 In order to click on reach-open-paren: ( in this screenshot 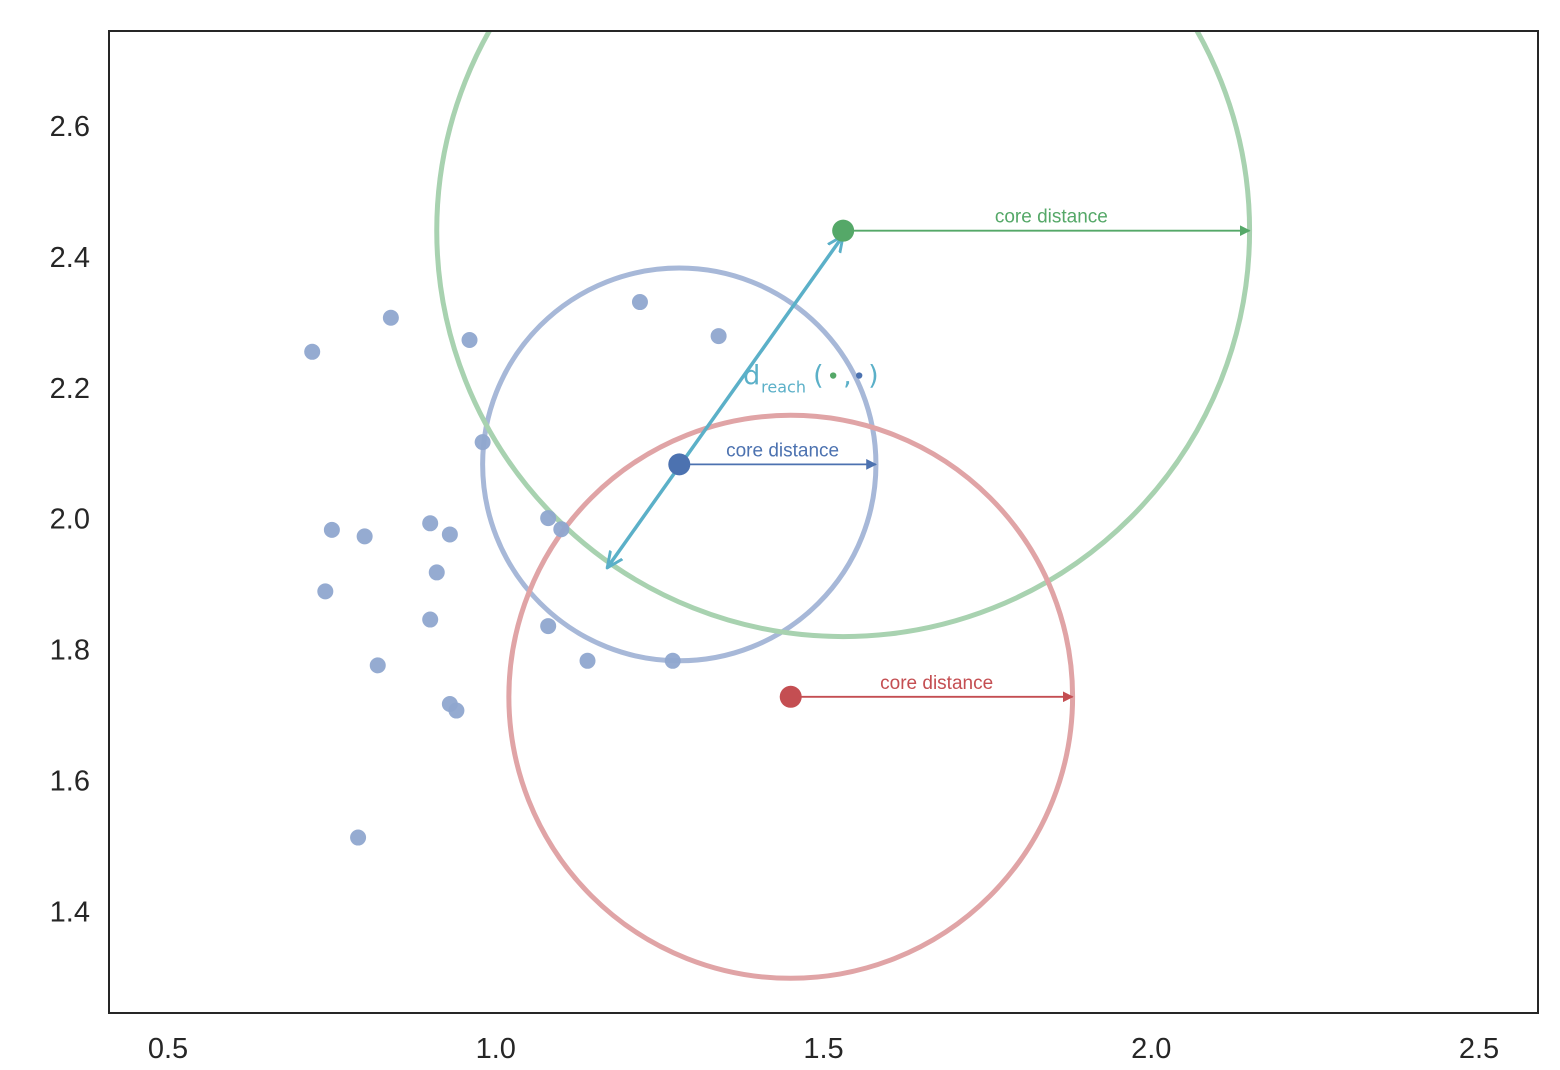, I will do `click(818, 376)`.